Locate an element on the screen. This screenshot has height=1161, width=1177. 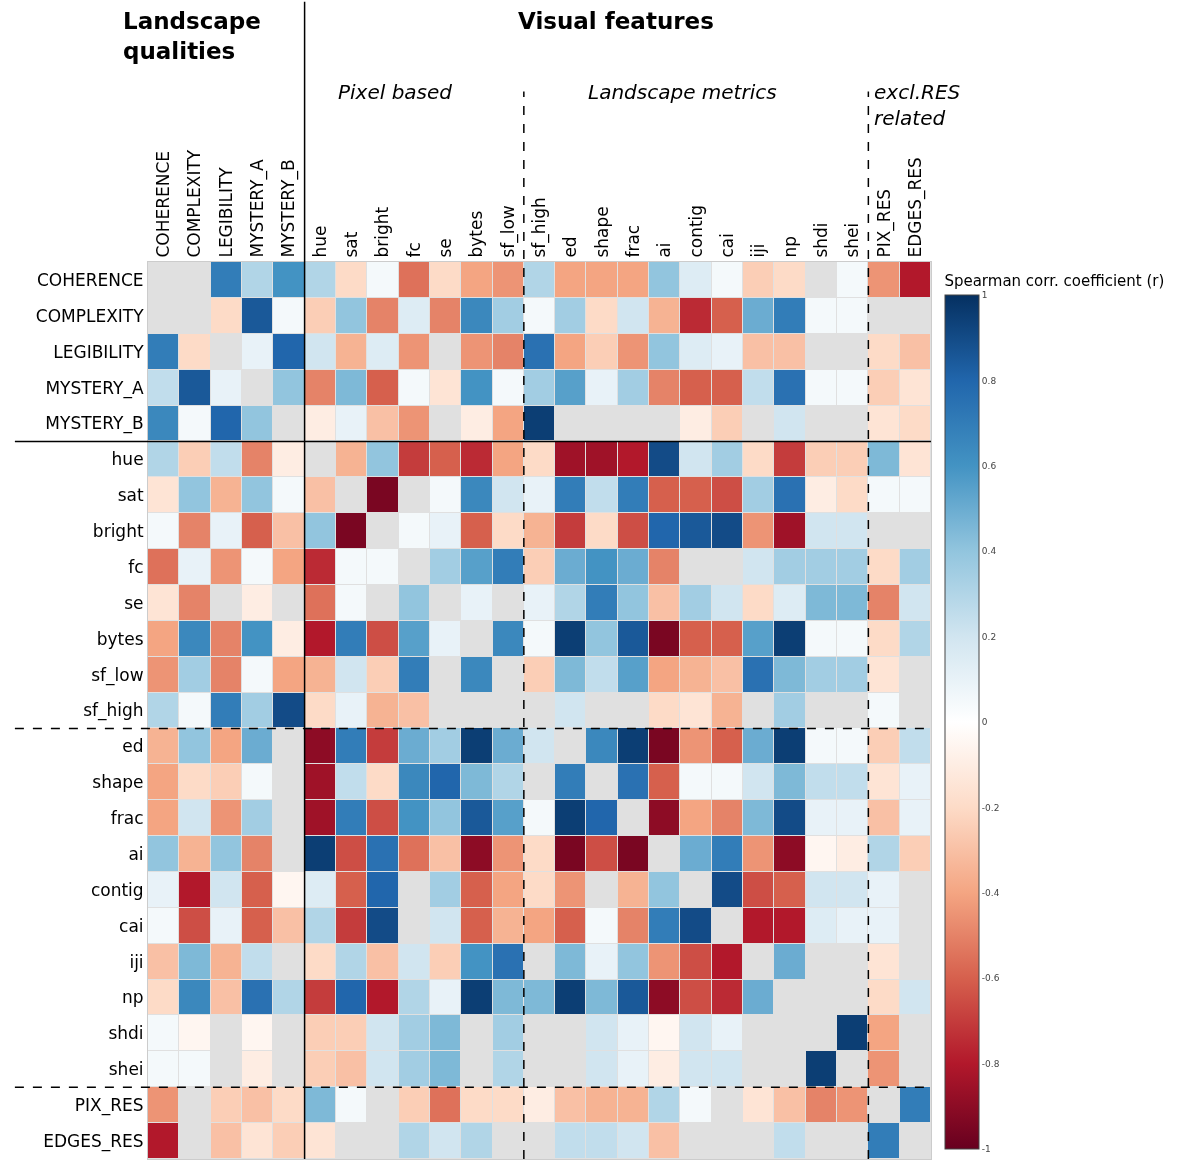
y-tick-label: np is located at coordinates (133, 997).